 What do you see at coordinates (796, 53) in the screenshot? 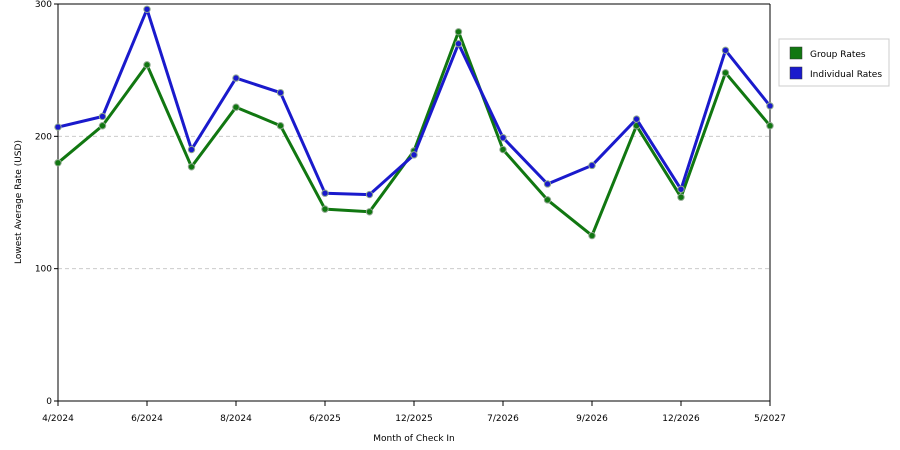
I see `legend-swatch-group-rates` at bounding box center [796, 53].